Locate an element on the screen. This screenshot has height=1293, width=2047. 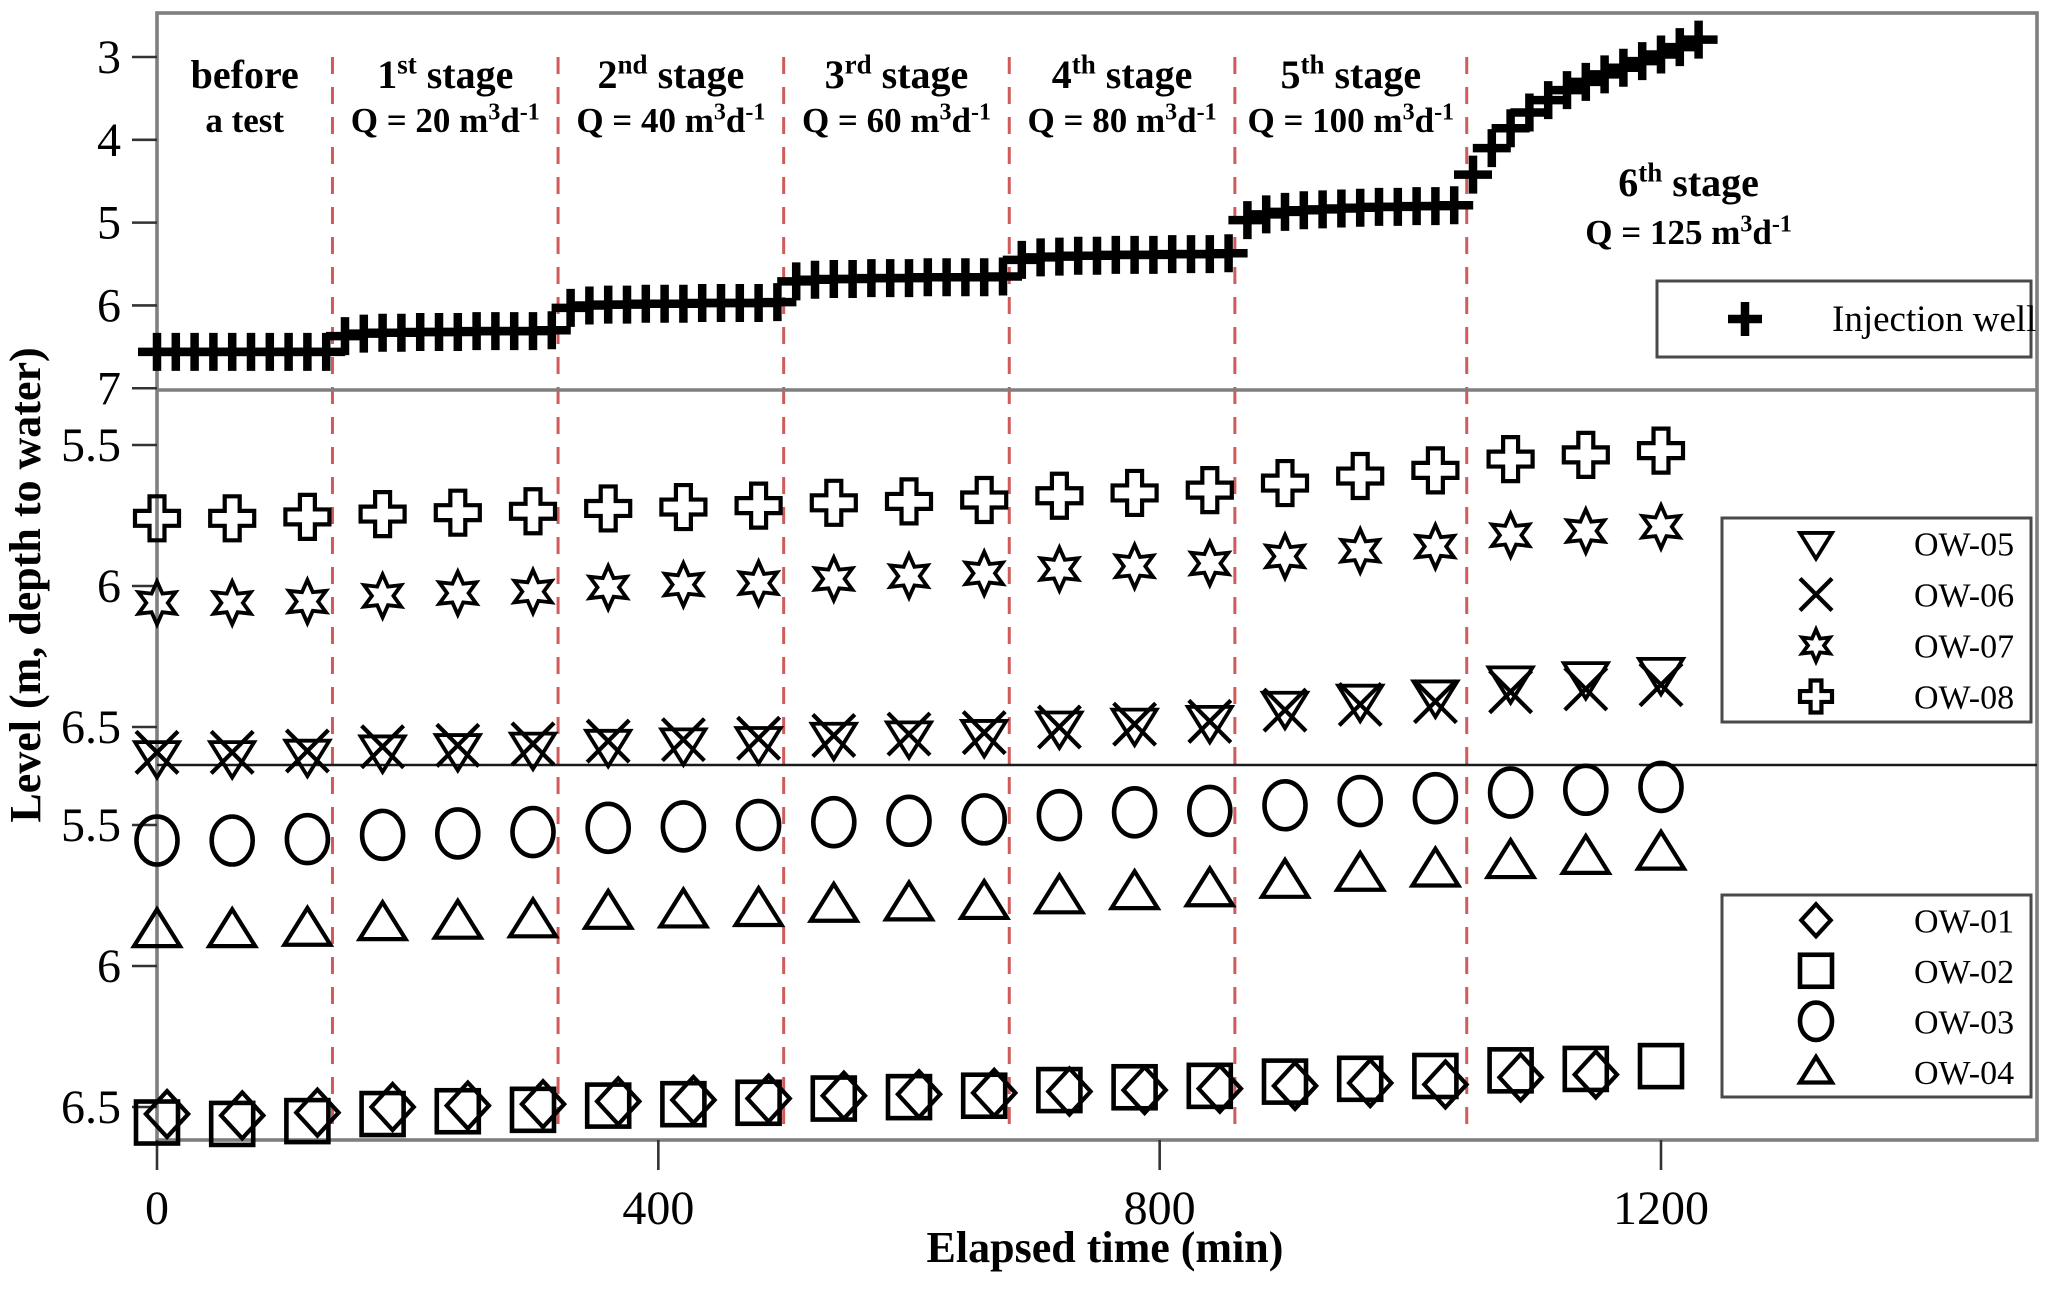
legend-label: OW-04 is located at coordinates (1964, 1073).